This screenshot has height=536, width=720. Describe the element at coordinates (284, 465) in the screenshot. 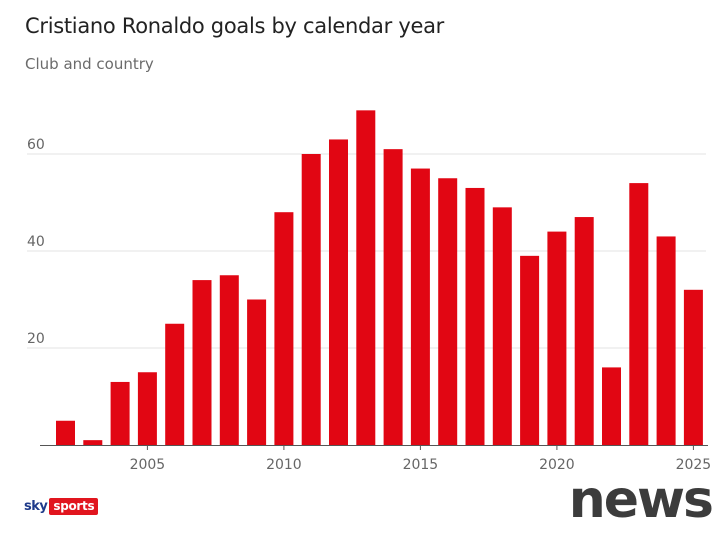

I see `x-tick-label: 2010` at that location.